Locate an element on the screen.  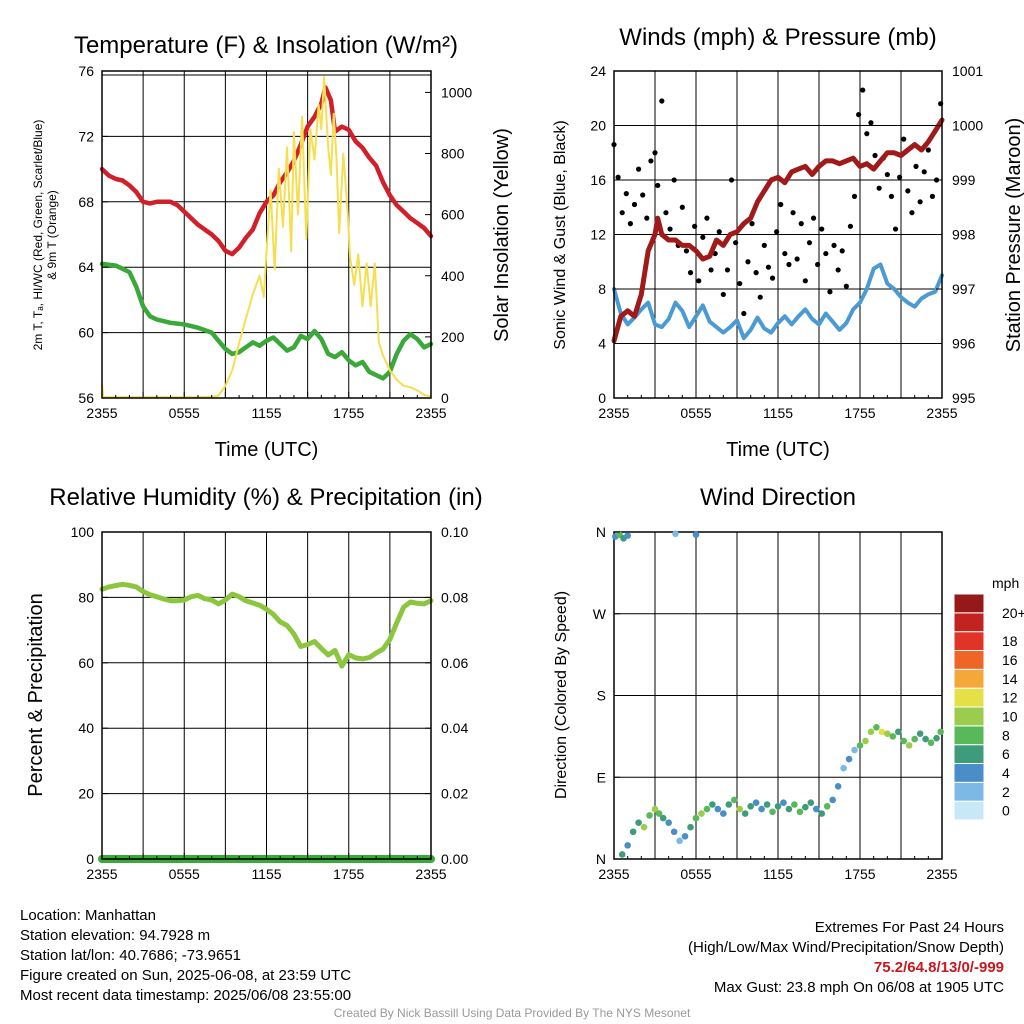
wind-xtick-label: 1155 is located at coordinates (778, 413).